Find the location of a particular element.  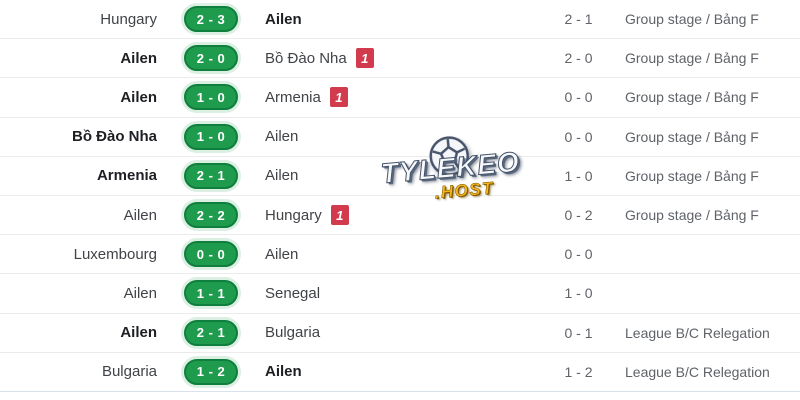

halftime-score-cell: 1 - 0 is located at coordinates (578, 293).